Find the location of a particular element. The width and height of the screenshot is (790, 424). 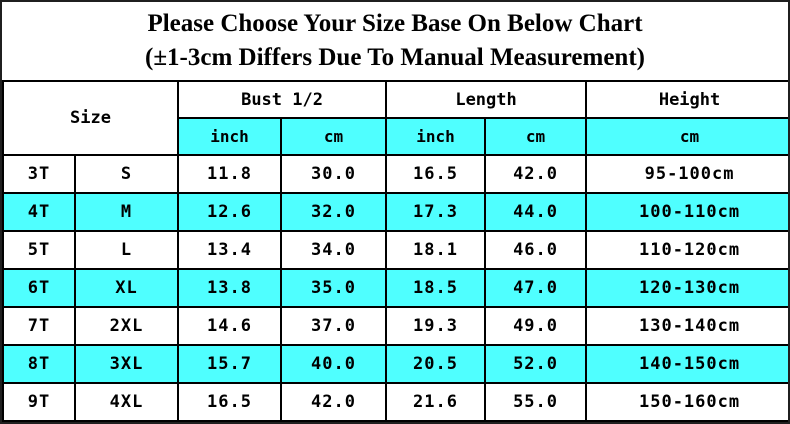

table-cell: 18.1 is located at coordinates (436, 250).